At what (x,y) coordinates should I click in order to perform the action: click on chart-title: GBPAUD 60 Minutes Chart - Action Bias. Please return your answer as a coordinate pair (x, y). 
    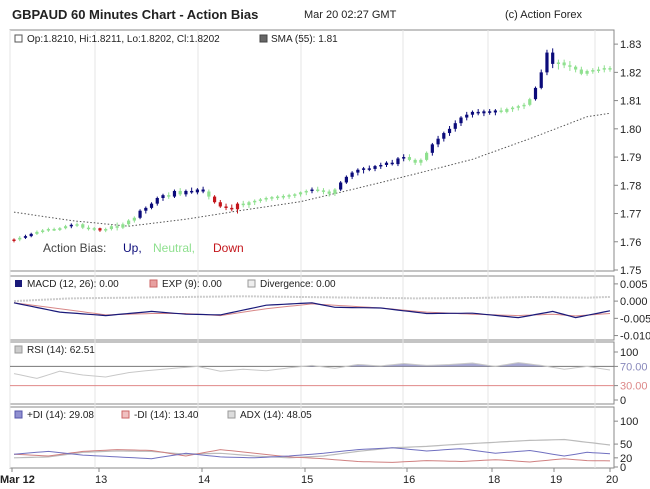
    Looking at the image, I should click on (135, 14).